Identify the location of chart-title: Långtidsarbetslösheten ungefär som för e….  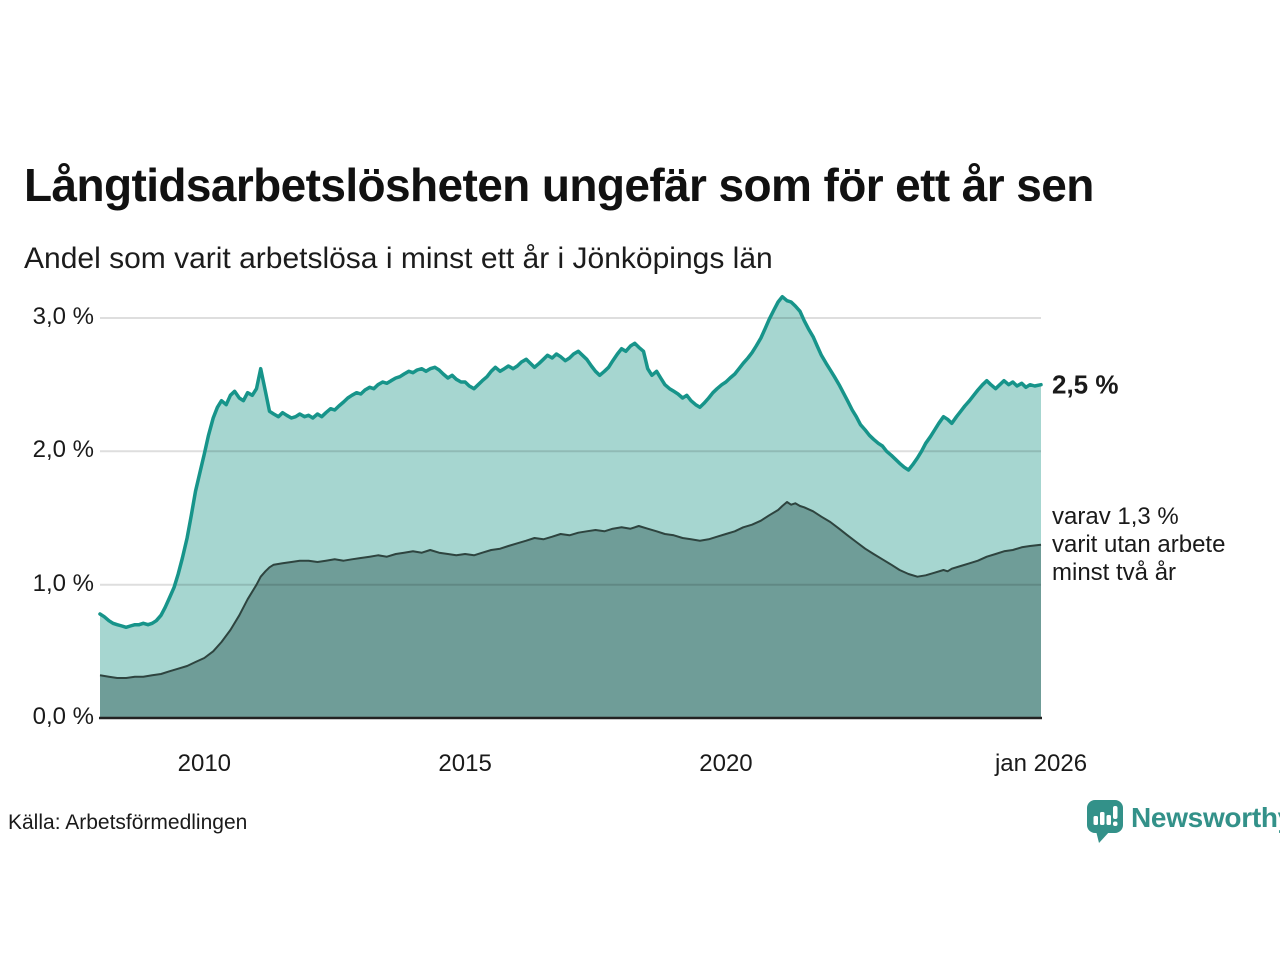
(559, 184).